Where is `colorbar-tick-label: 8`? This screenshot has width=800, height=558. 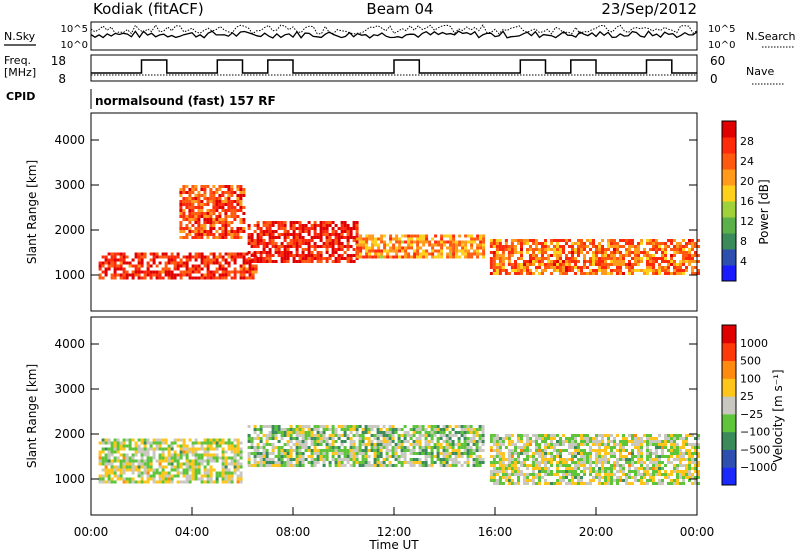
colorbar-tick-label: 8 is located at coordinates (743, 241).